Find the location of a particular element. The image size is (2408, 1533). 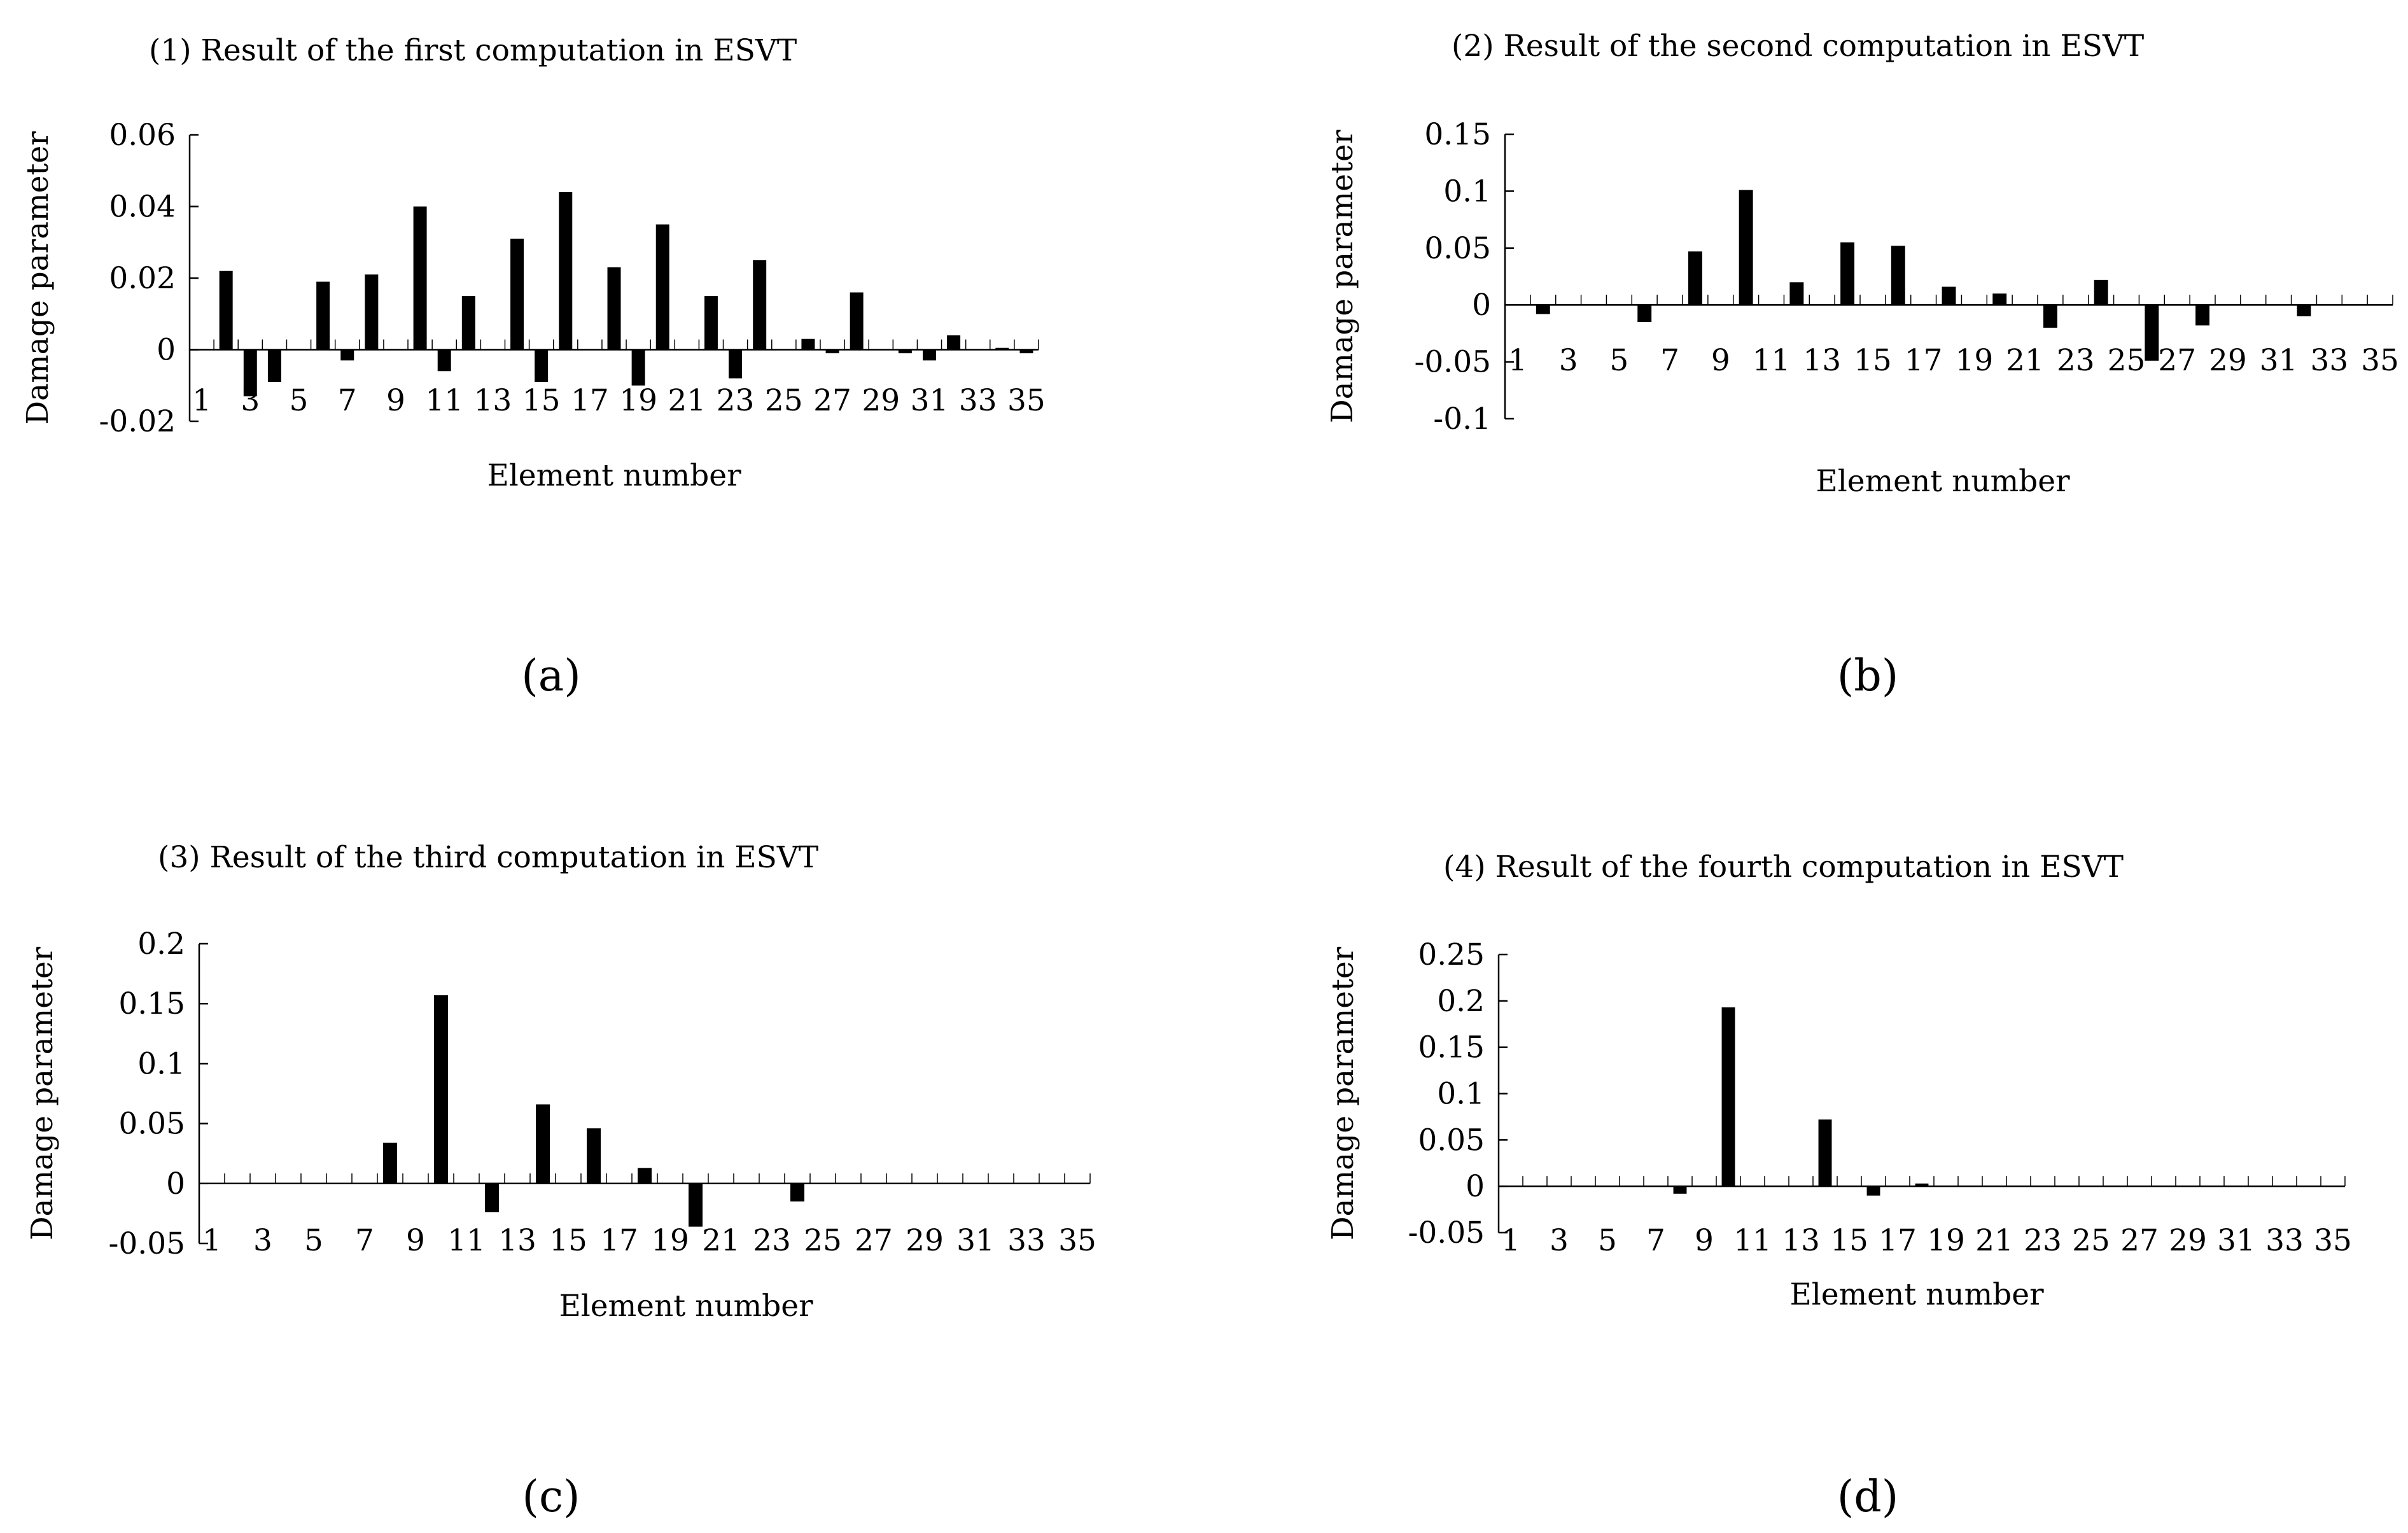

chart2-x-tick-label: 11 is located at coordinates (1772, 360).